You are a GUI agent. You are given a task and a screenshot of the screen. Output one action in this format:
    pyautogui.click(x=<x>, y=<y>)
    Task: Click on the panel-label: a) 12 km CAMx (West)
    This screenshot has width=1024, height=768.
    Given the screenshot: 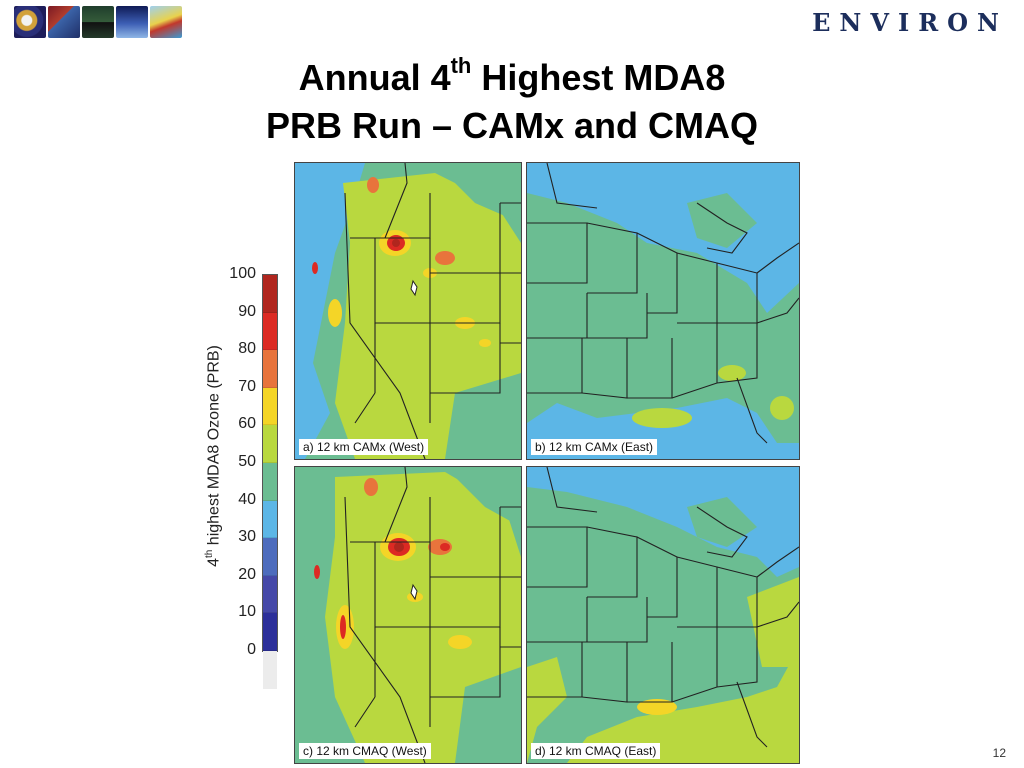 What is the action you would take?
    pyautogui.click(x=364, y=447)
    